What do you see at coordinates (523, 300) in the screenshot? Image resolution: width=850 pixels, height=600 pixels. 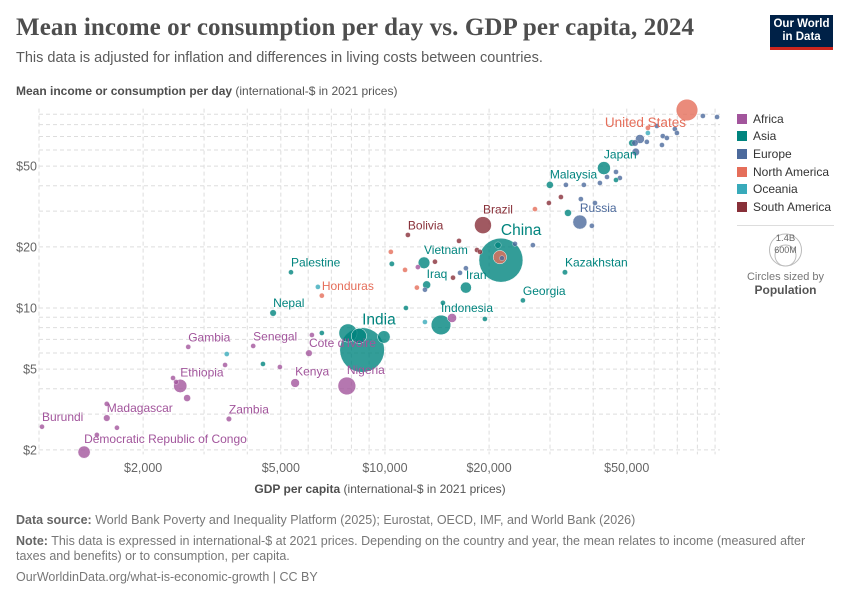 I see `data-point-georgia` at bounding box center [523, 300].